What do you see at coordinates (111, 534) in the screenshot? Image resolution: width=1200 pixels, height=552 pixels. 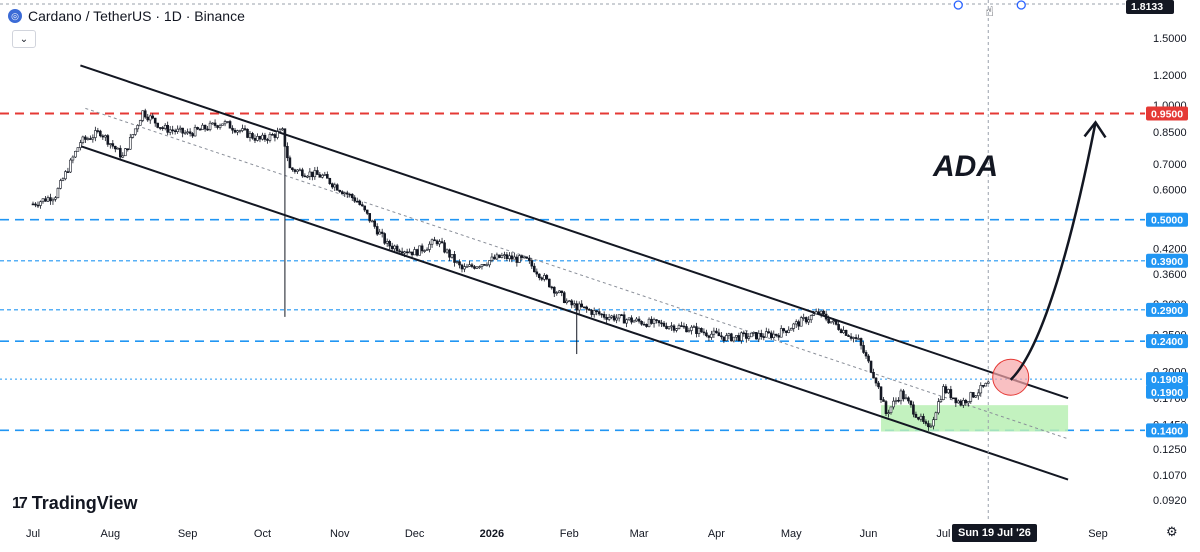 I see `x-tick-label: Aug` at bounding box center [111, 534].